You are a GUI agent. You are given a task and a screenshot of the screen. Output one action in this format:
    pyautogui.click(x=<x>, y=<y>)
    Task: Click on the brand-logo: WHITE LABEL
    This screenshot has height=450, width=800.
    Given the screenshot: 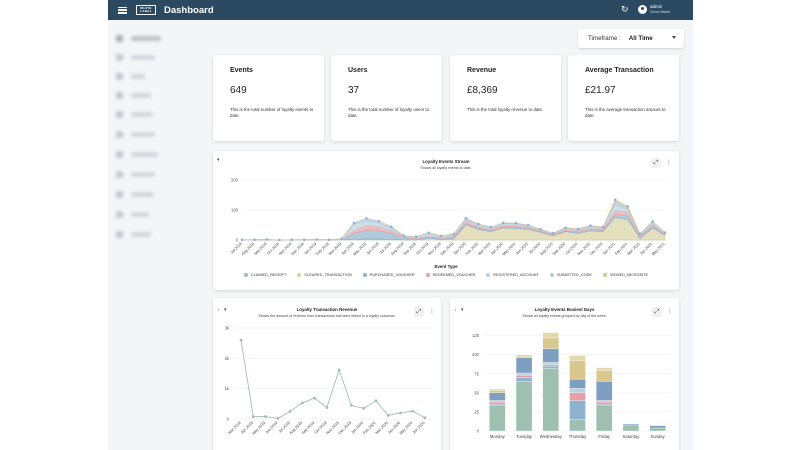 What is the action you would take?
    pyautogui.click(x=146, y=10)
    